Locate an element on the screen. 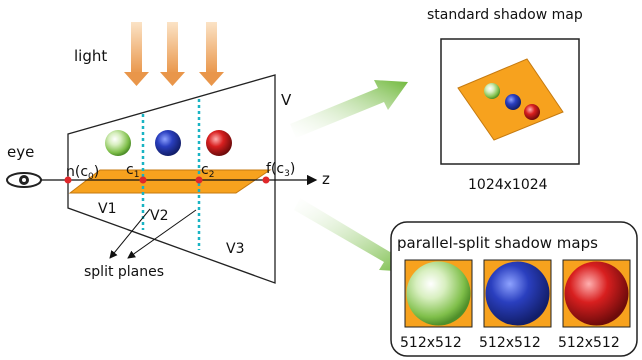 This screenshot has width=642, height=360. near-label: n(c0) is located at coordinates (82, 173).